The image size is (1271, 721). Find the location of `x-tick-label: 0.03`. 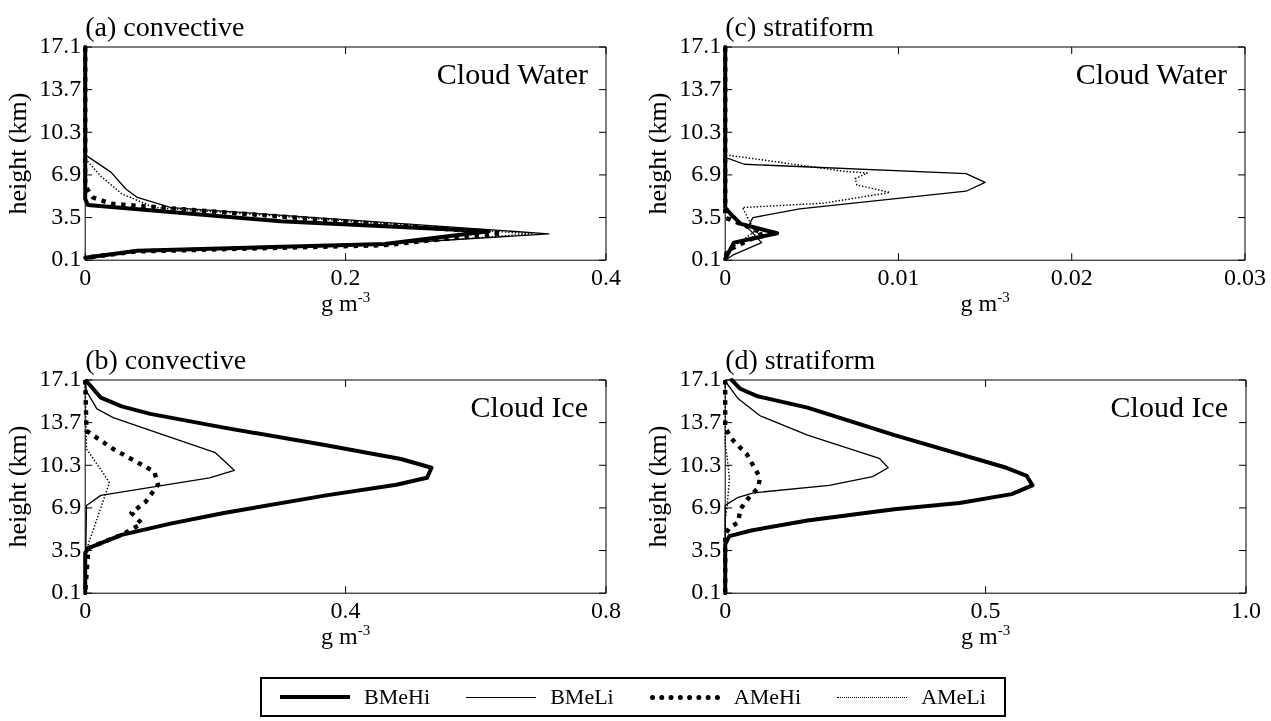

x-tick-label: 0.03 is located at coordinates (1245, 276).